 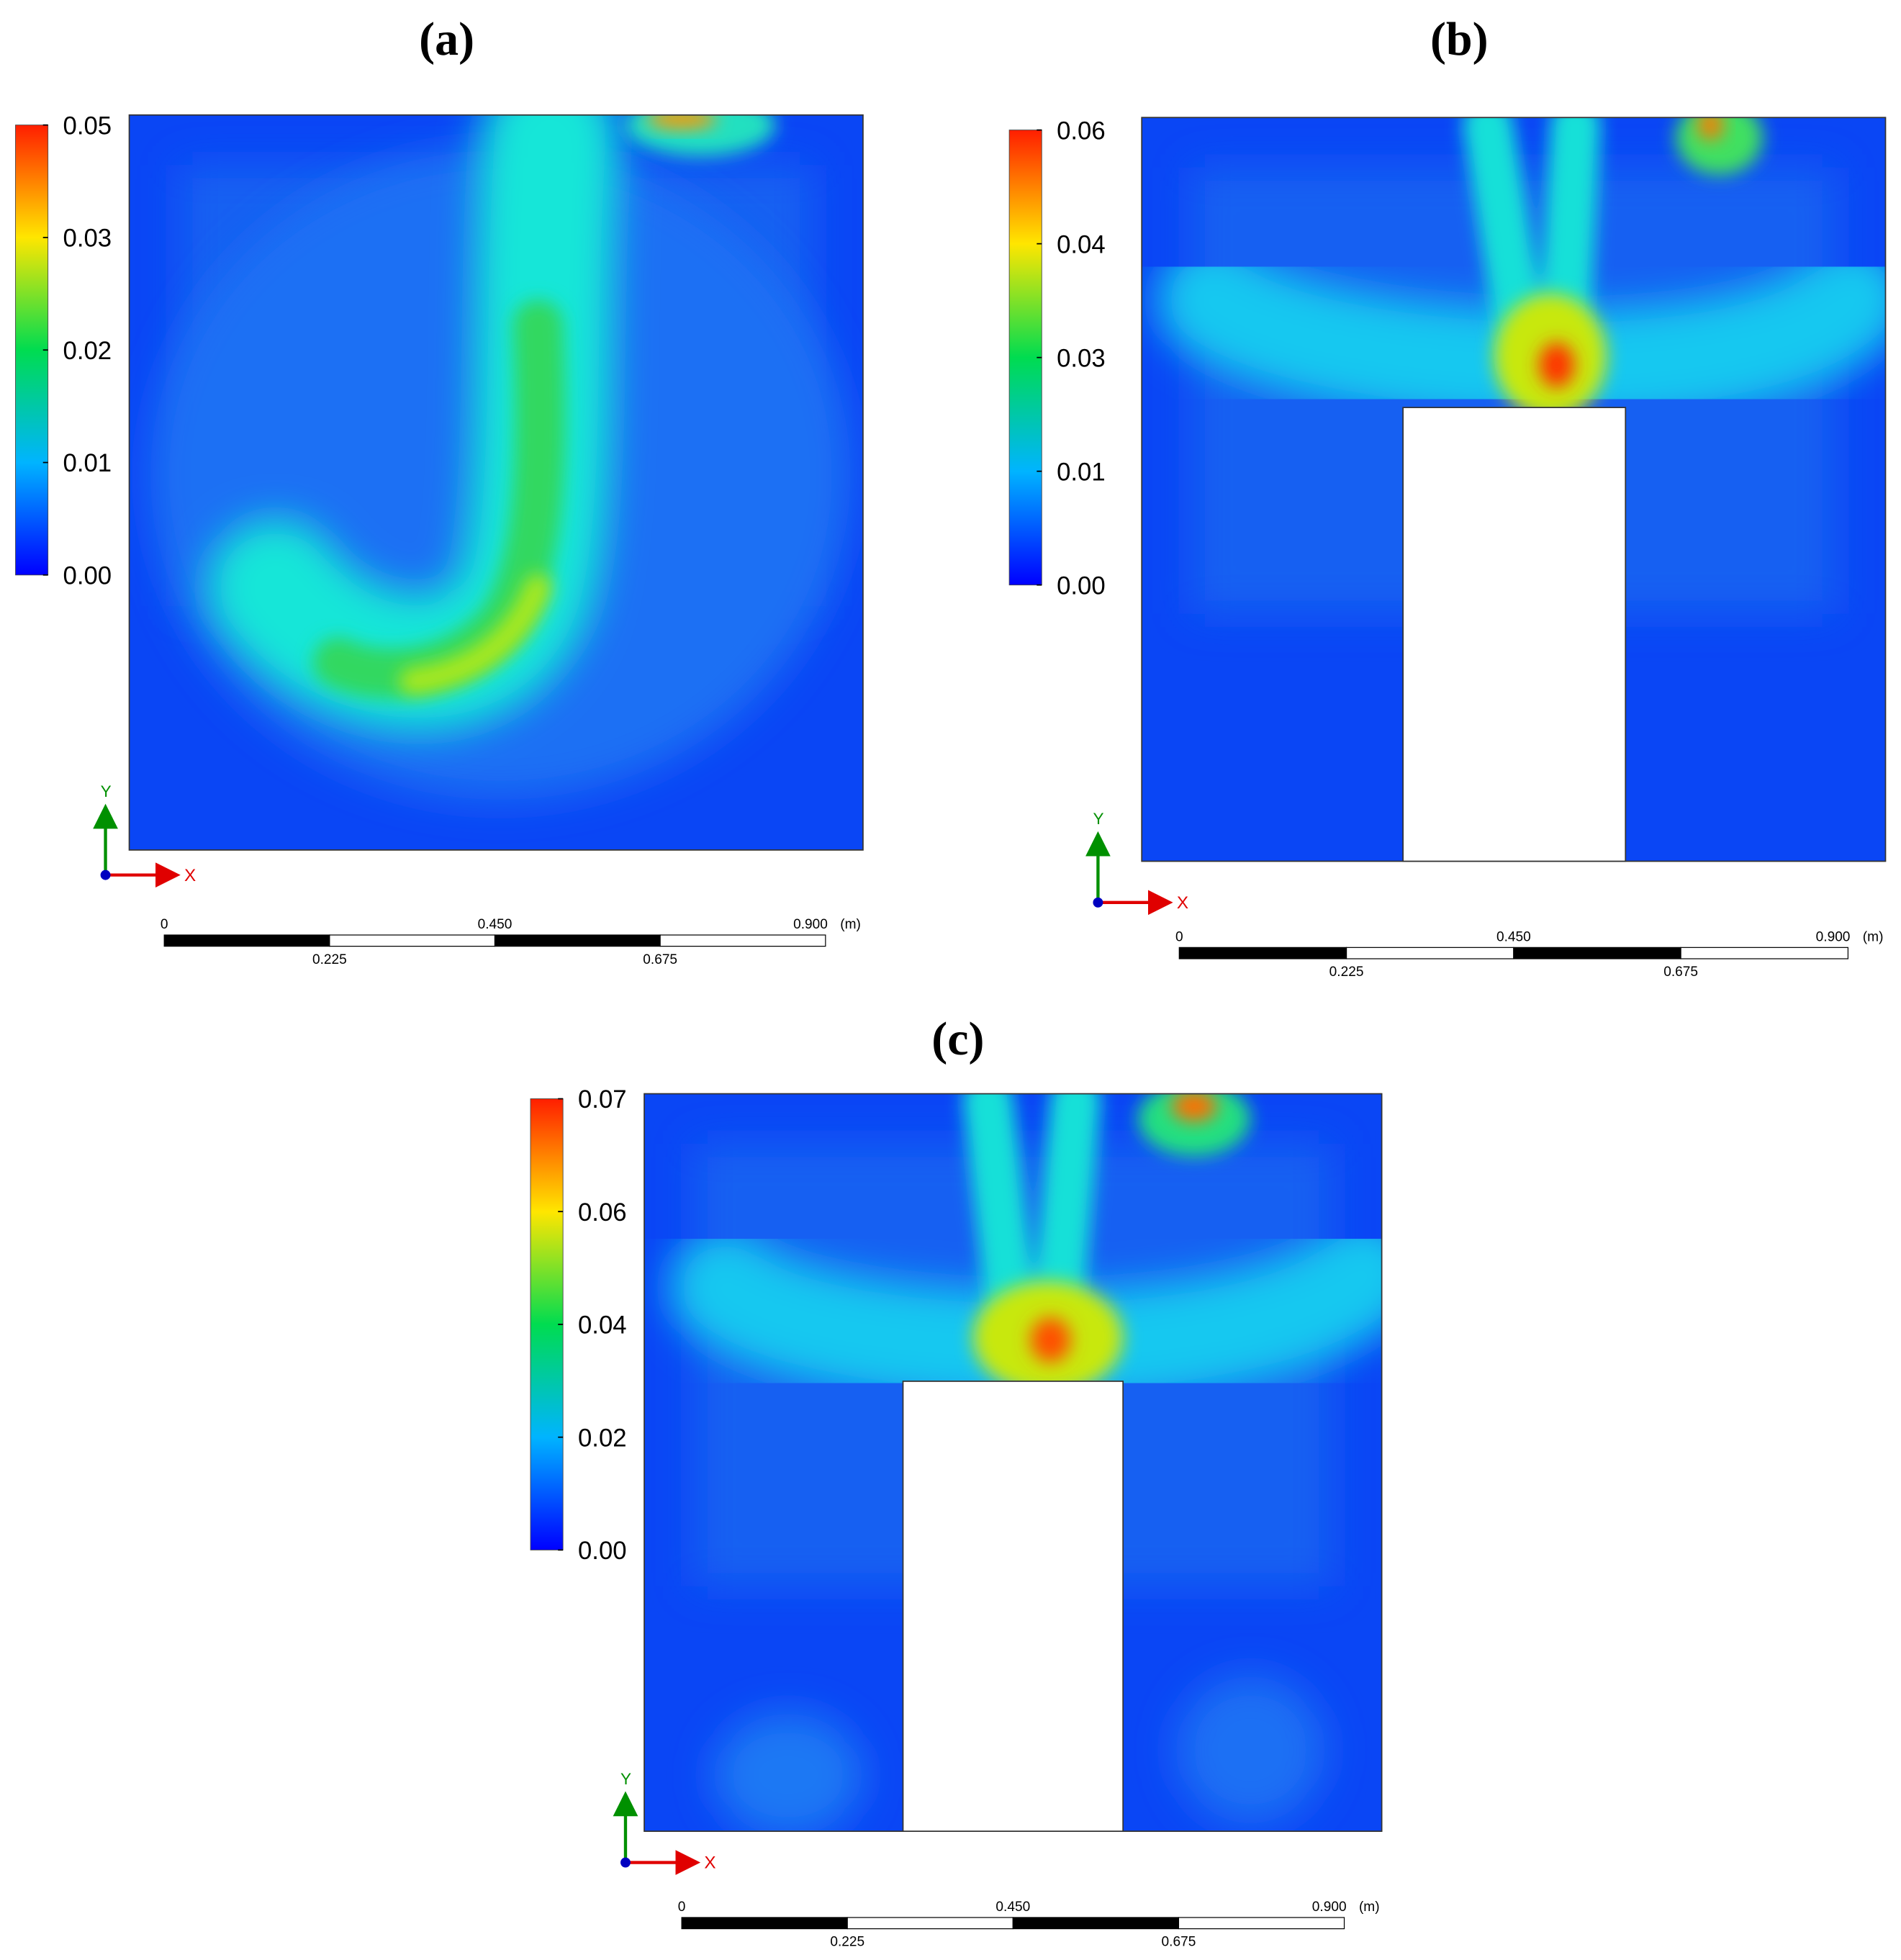 I want to click on plot-border, so click(x=496, y=482).